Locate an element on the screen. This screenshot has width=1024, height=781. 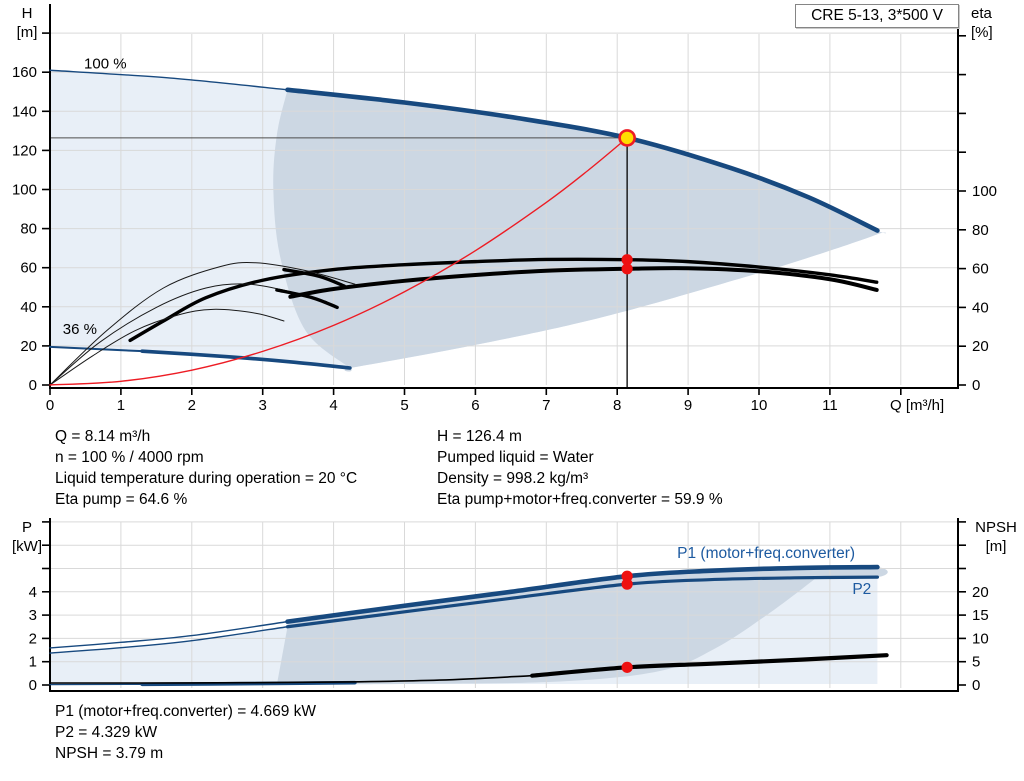
series-label: P2 is located at coordinates (861, 589).